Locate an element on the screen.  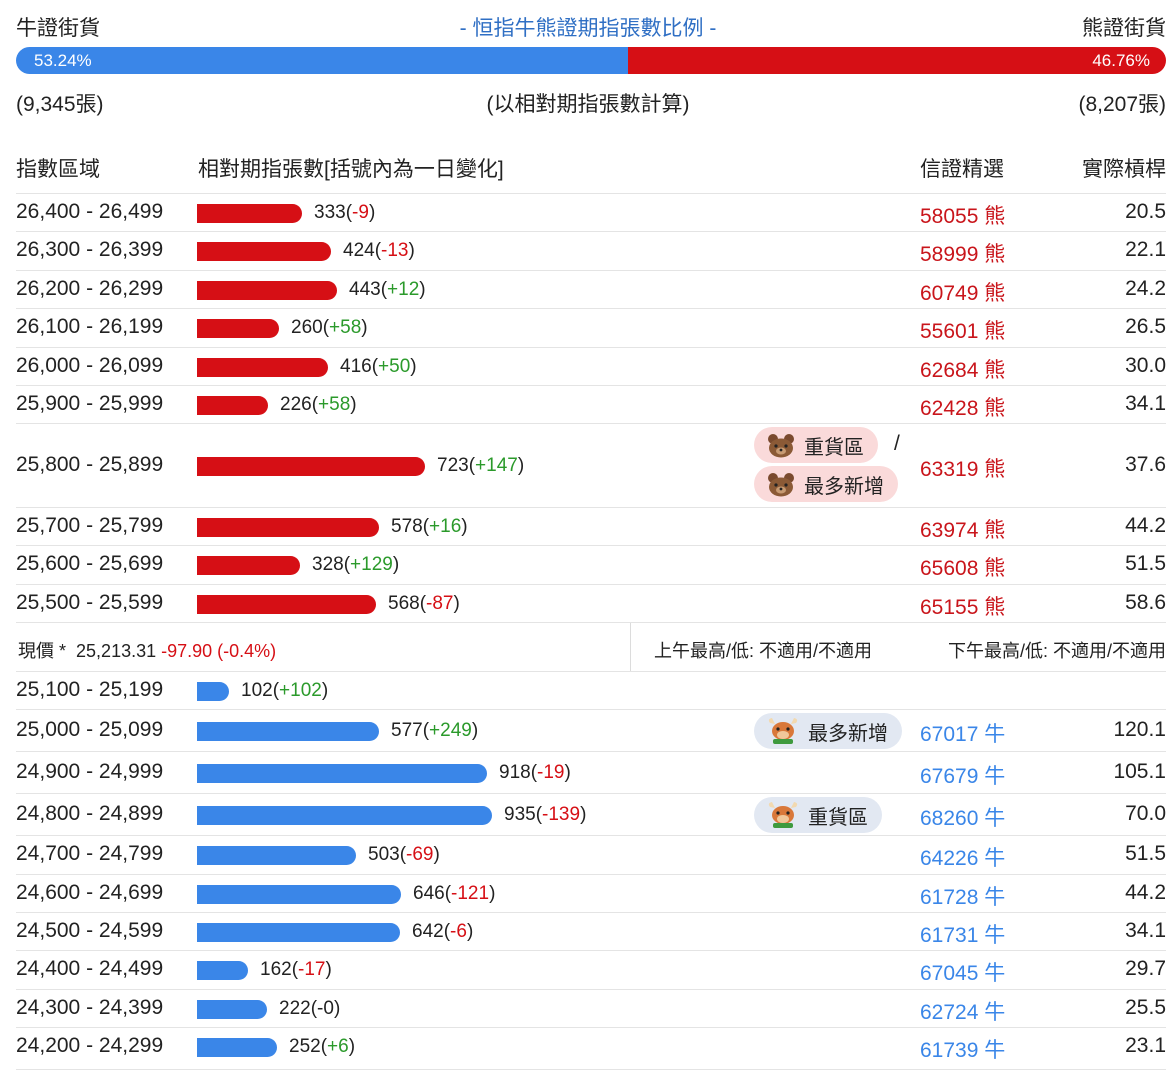
warrant-code: 68260 is located at coordinates (949, 819).